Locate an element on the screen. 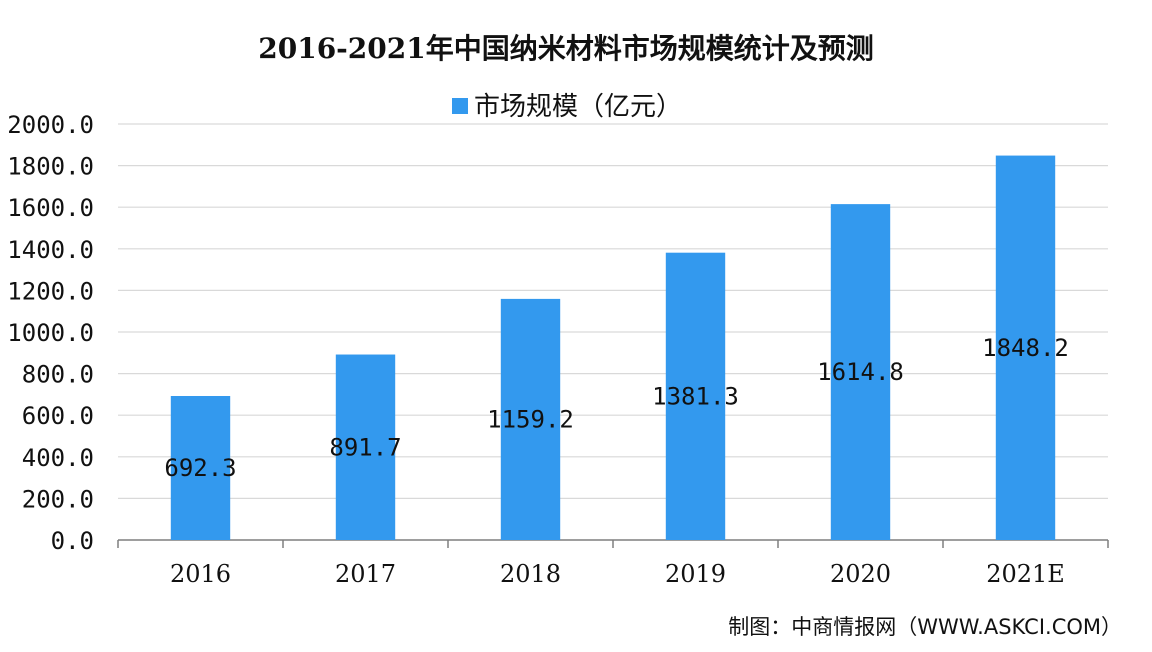 Image resolution: width=1152 pixels, height=652 pixels. y-tick-label: 200.0 is located at coordinates (58, 499).